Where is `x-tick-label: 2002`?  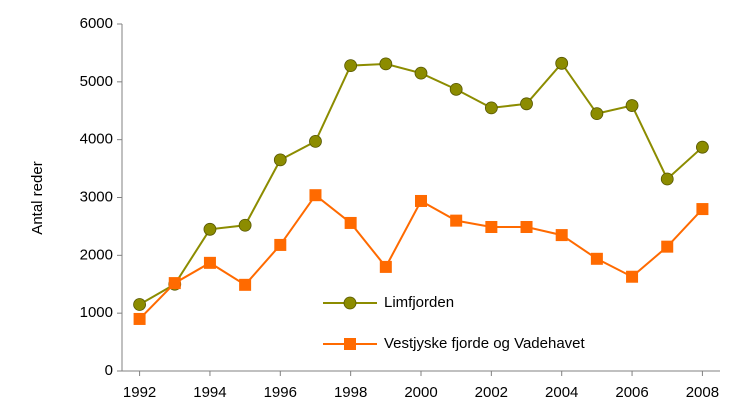
x-tick-label: 2002 is located at coordinates (491, 392).